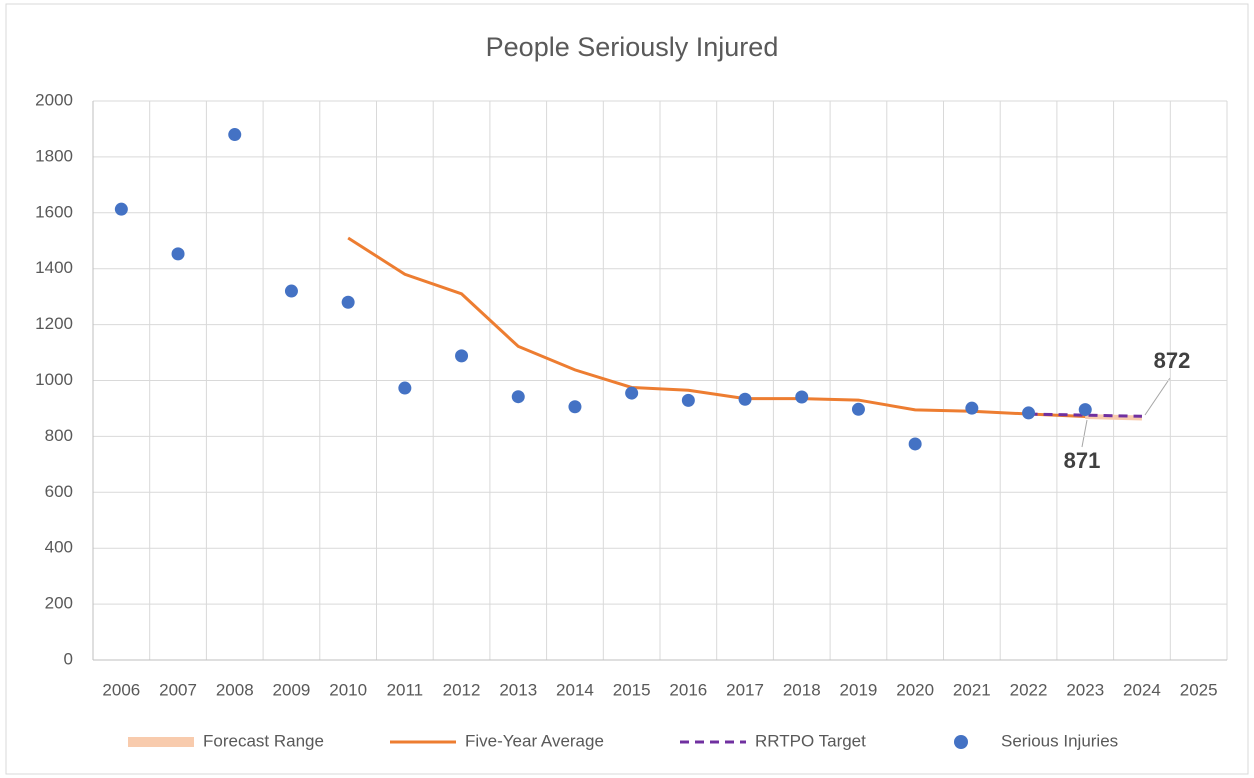  I want to click on y-tick-label: 2000, so click(54, 99).